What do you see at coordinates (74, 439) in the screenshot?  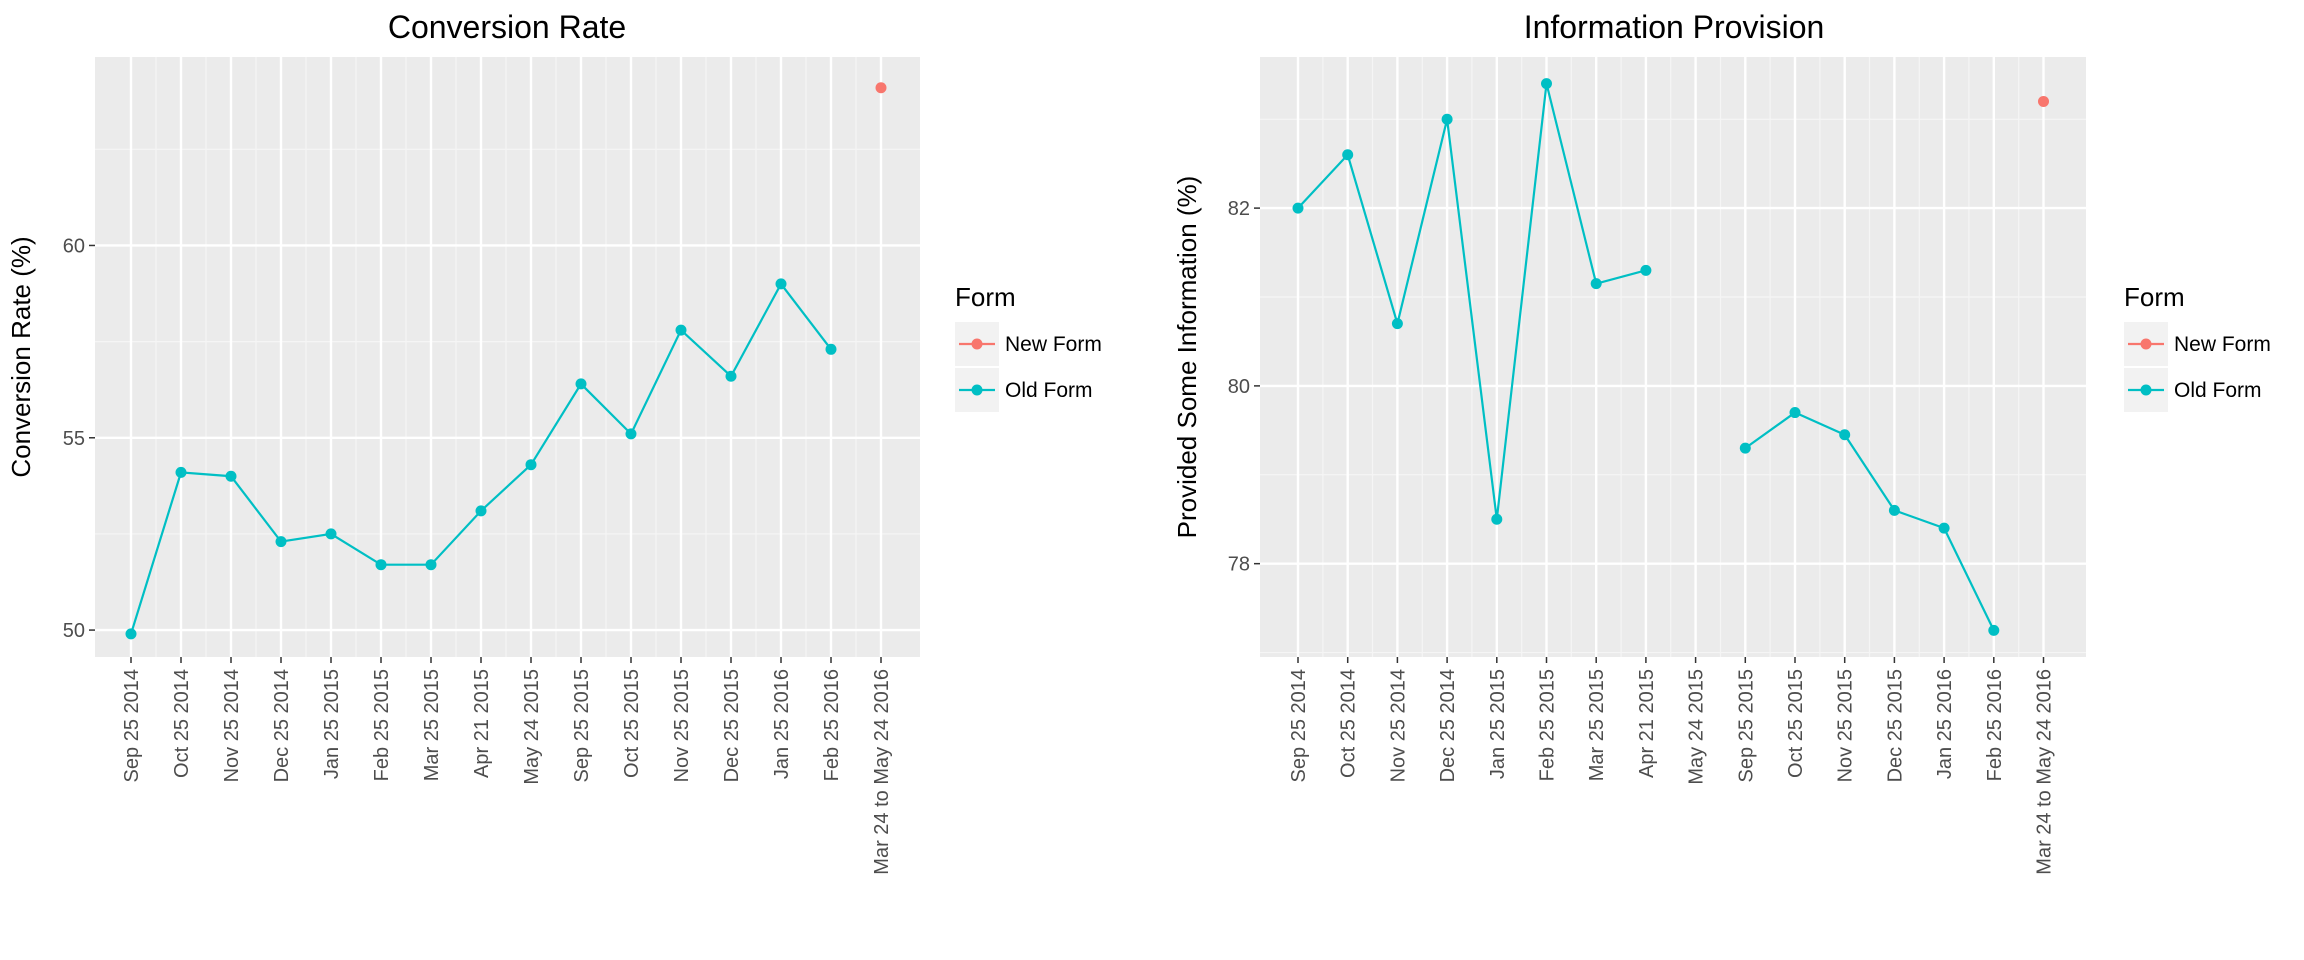 I see `y-tick-label: 55` at bounding box center [74, 439].